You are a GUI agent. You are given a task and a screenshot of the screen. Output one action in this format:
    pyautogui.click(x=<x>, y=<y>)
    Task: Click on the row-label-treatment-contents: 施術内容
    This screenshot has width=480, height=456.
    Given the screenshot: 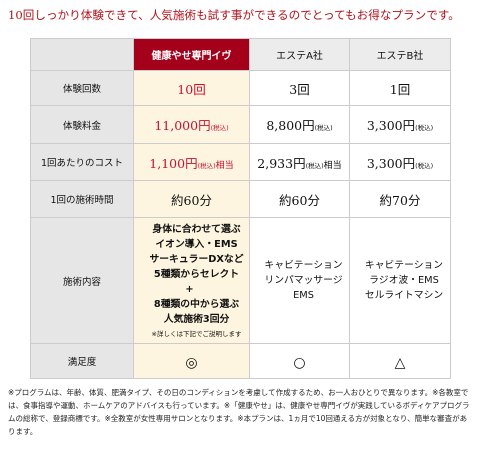 What is the action you would take?
    pyautogui.click(x=82, y=280)
    